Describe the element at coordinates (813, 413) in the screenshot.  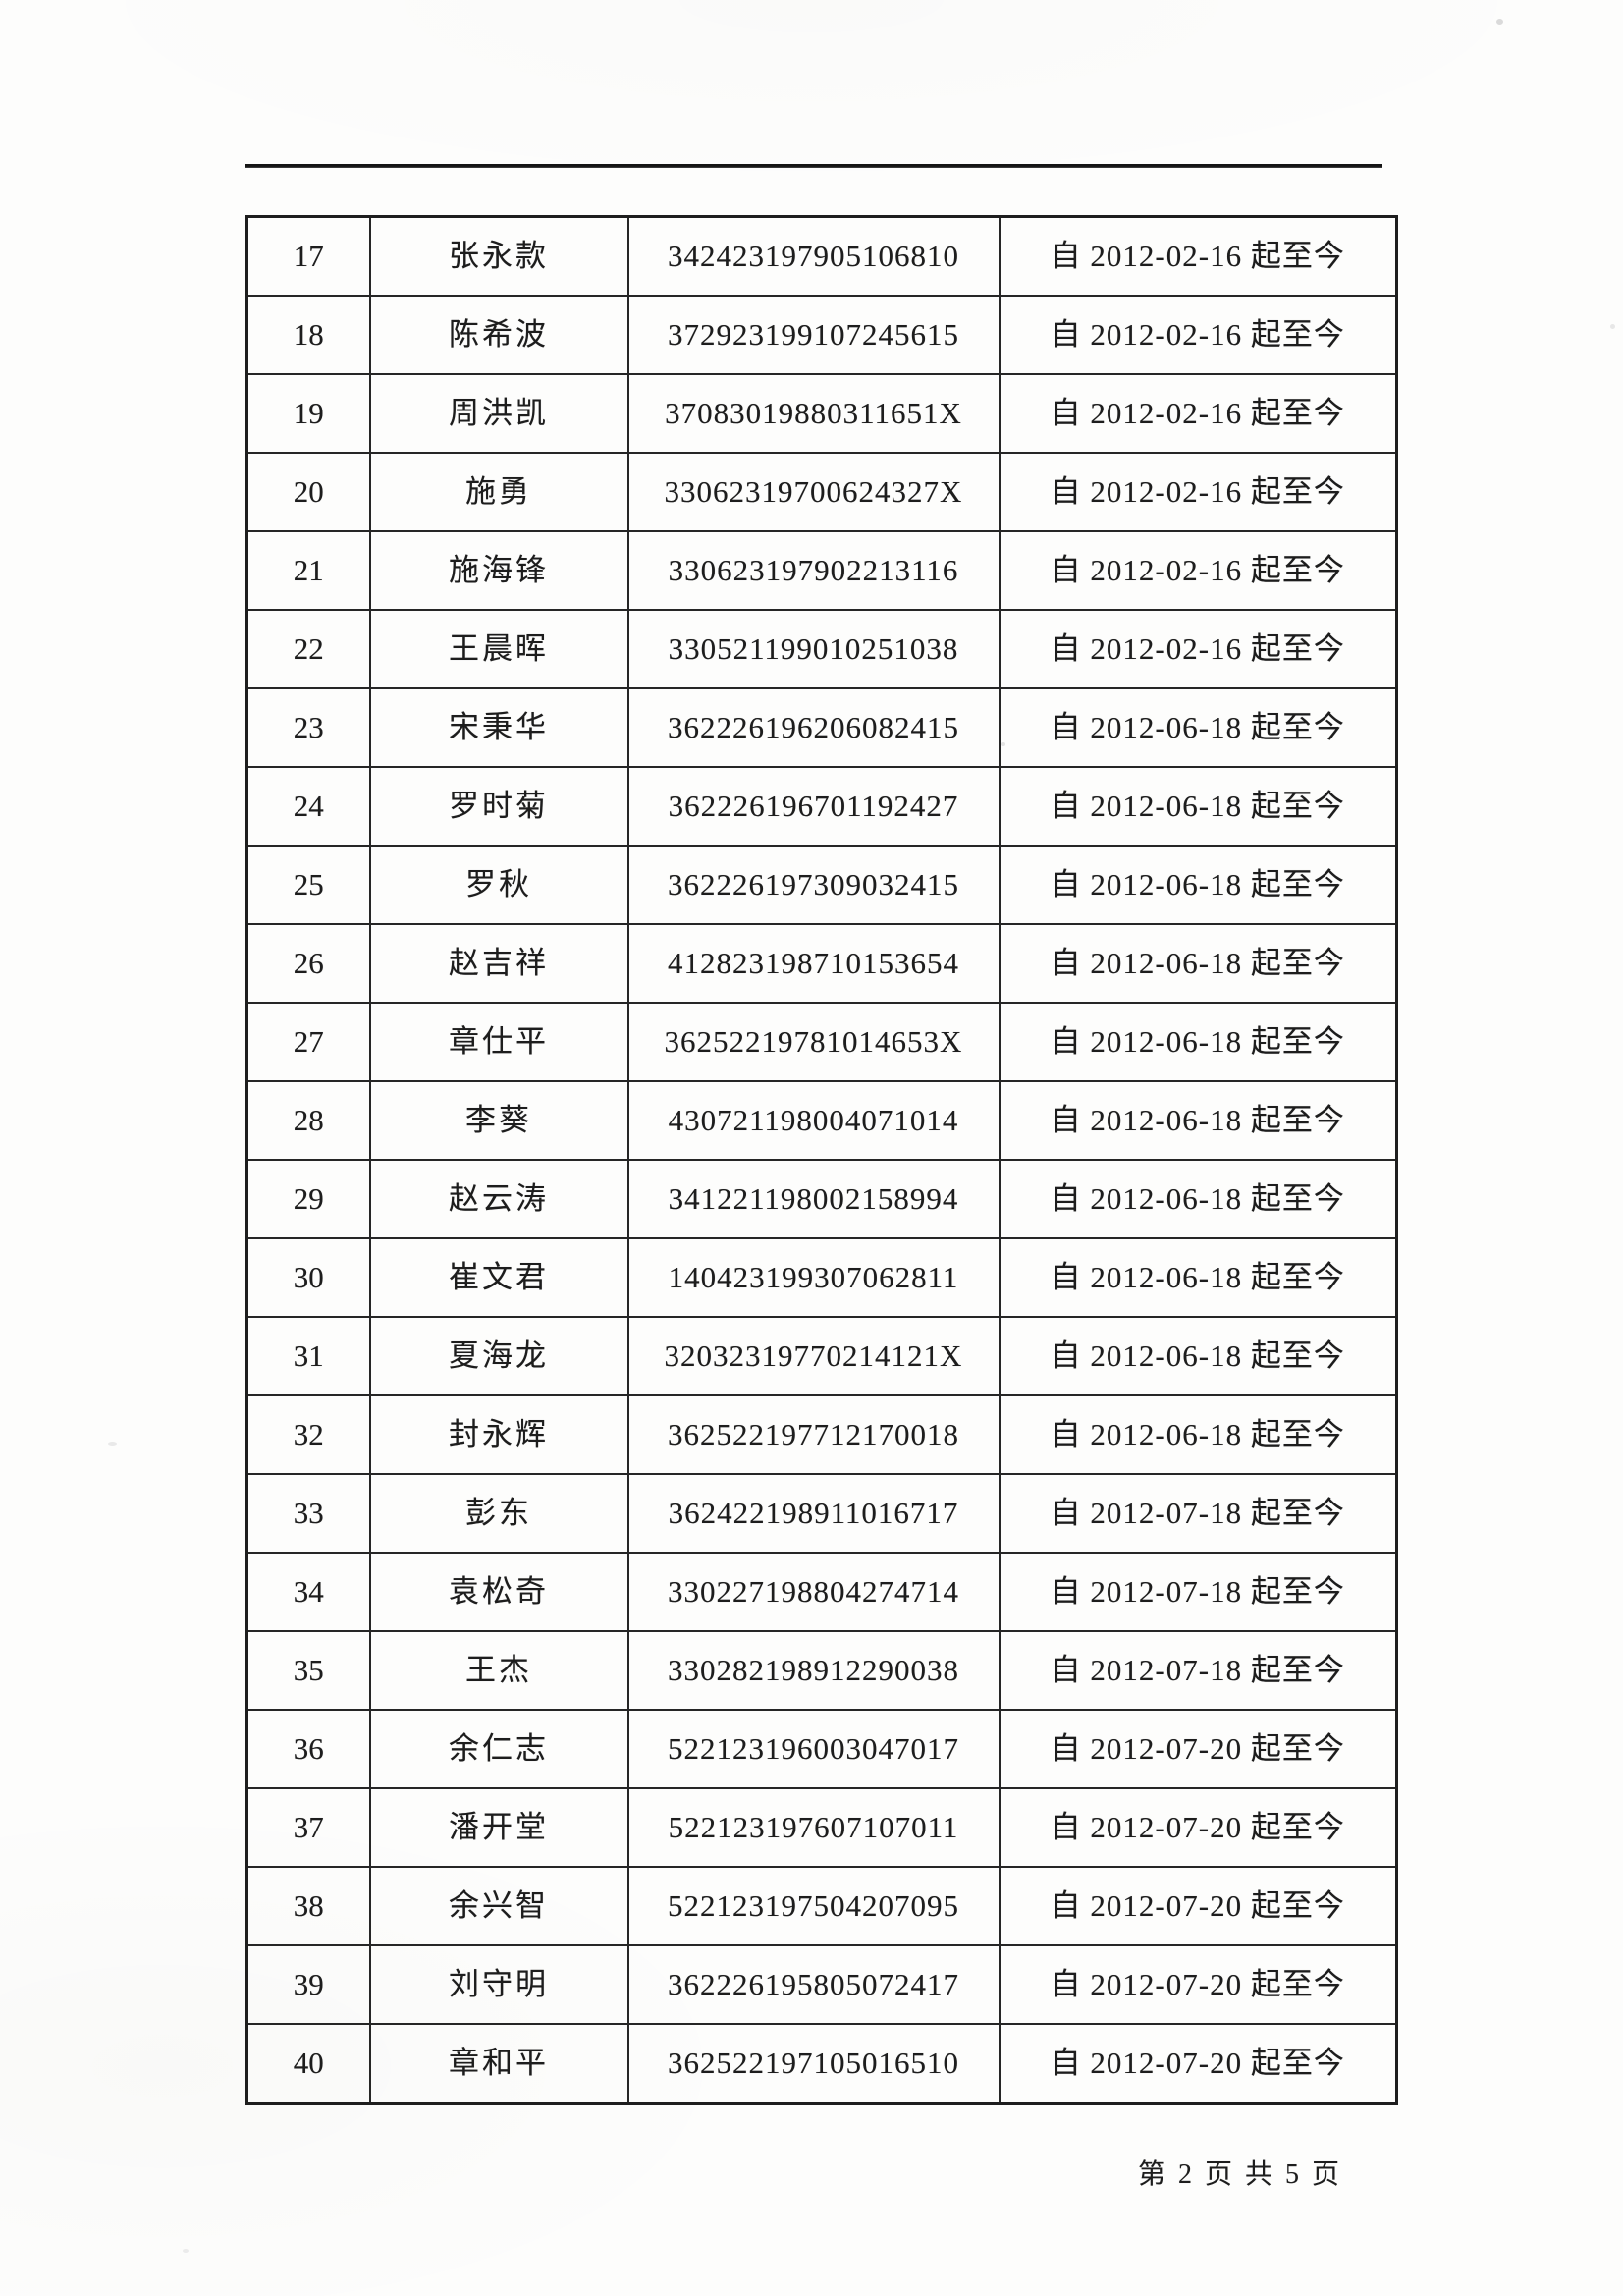
I see `id-number-cell: 37083019880311651X` at that location.